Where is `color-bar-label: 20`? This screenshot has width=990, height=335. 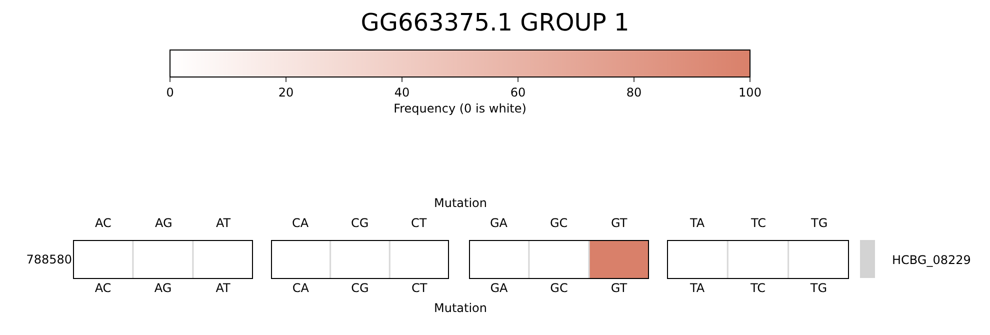 color-bar-label: 20 is located at coordinates (286, 92).